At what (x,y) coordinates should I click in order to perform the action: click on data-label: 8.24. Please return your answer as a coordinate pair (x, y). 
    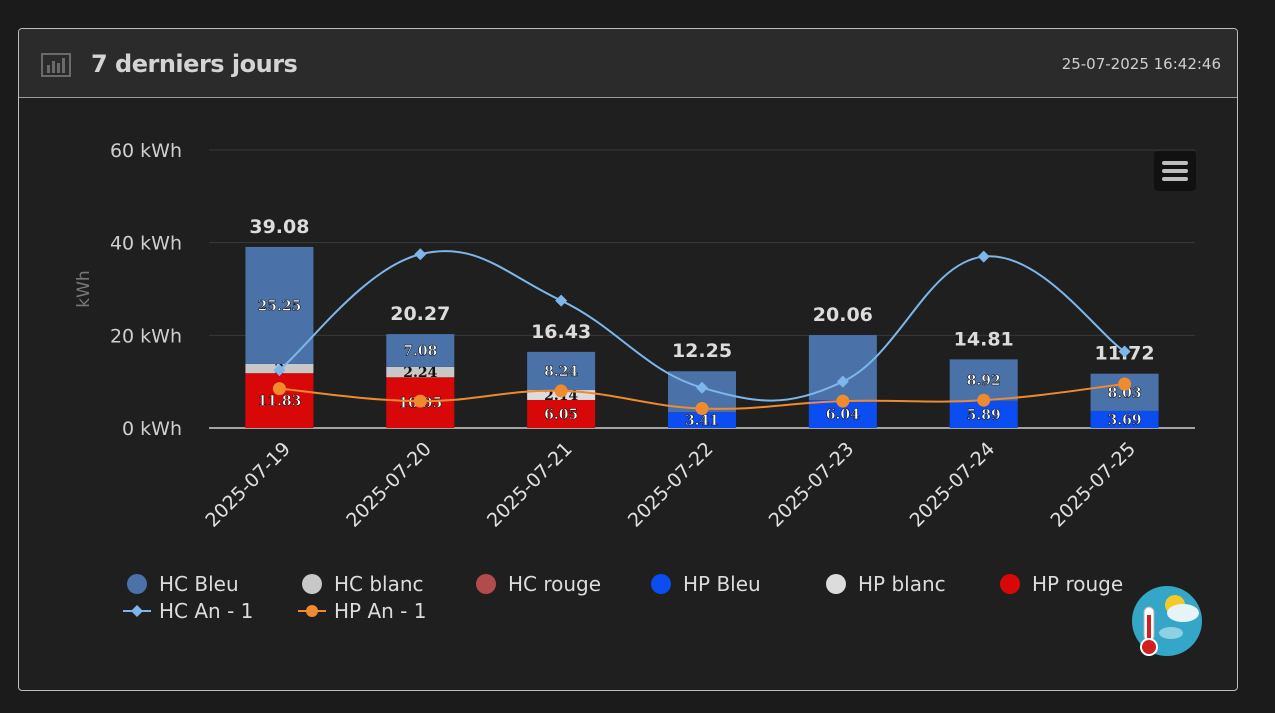
    Looking at the image, I should click on (561, 372).